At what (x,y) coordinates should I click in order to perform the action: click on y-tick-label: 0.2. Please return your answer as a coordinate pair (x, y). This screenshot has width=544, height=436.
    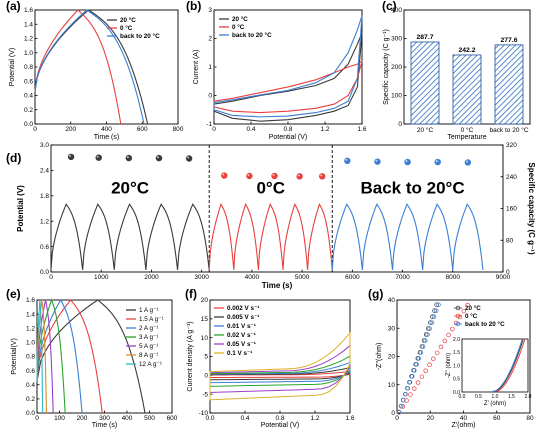
    Looking at the image, I should click on (28, 110).